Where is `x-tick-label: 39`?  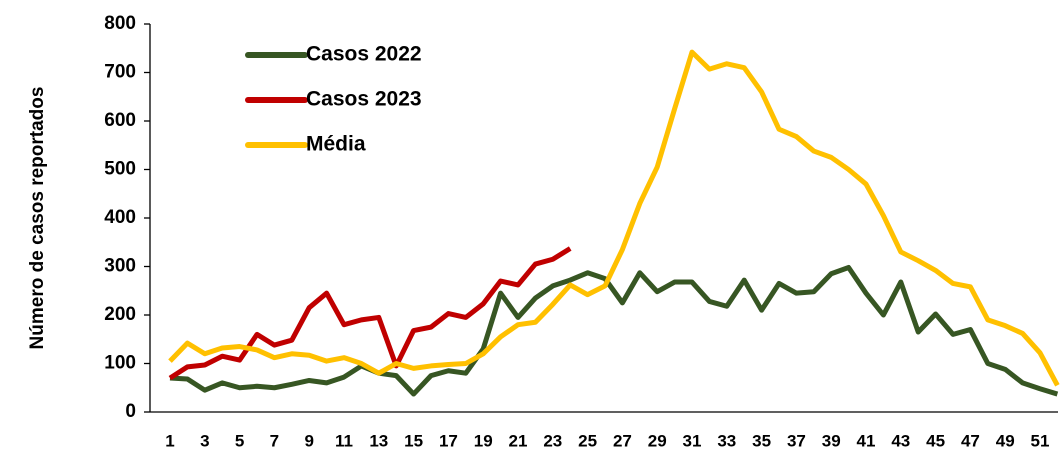
x-tick-label: 39 is located at coordinates (831, 440).